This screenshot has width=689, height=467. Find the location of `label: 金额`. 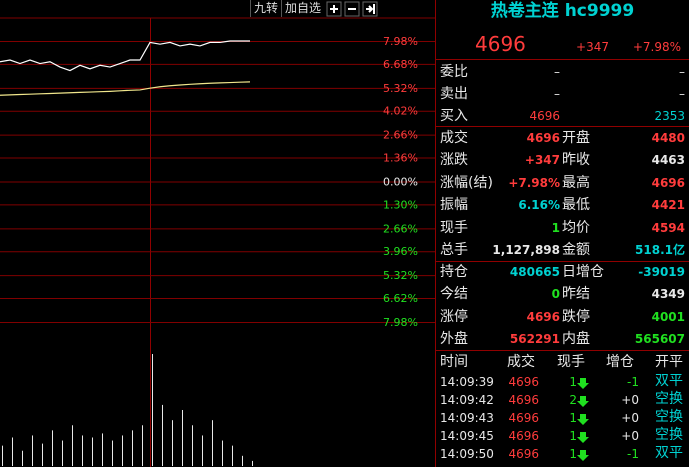

label: 金额 is located at coordinates (576, 250).